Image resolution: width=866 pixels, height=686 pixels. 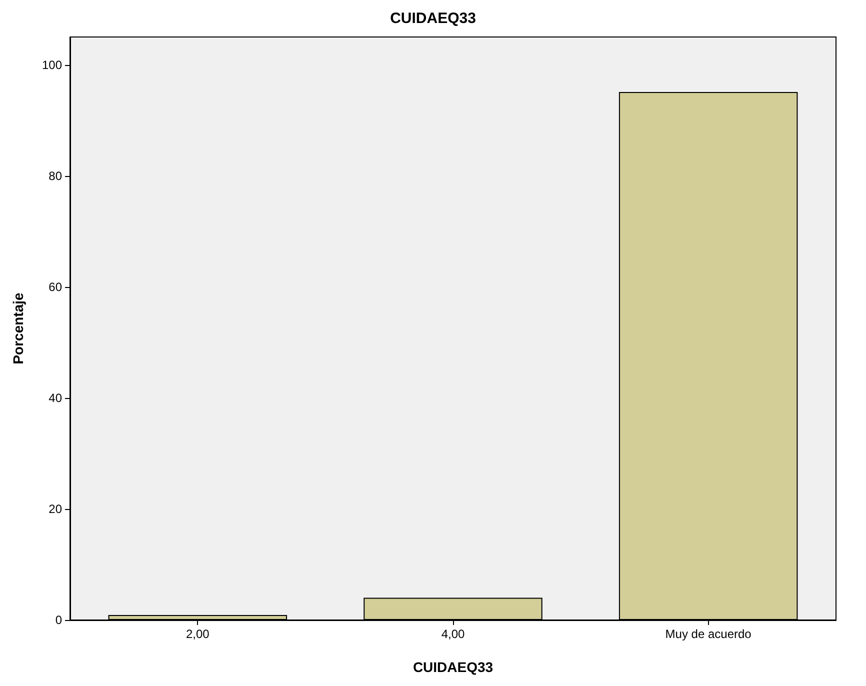 I want to click on y-tick-label: 60, so click(x=55, y=287).